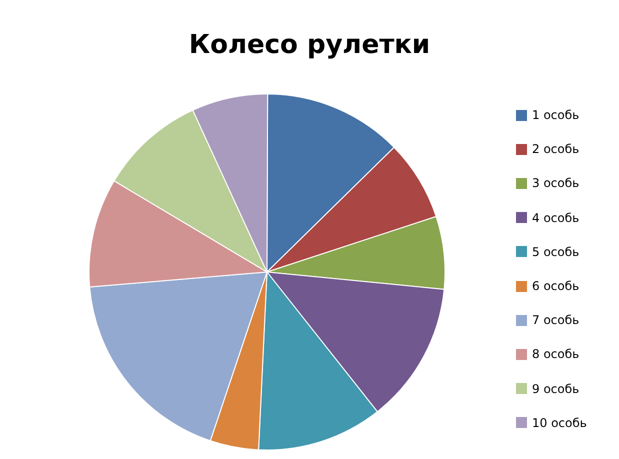 Image resolution: width=619 pixels, height=459 pixels. I want to click on legend-label: 6 особь, so click(556, 286).